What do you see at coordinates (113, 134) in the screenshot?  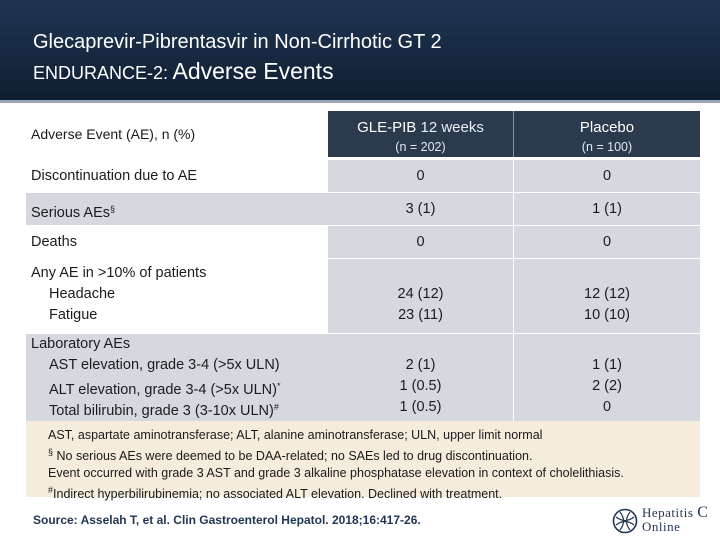 I see `header-ae-label: Adverse Event (AE), n (%)` at bounding box center [113, 134].